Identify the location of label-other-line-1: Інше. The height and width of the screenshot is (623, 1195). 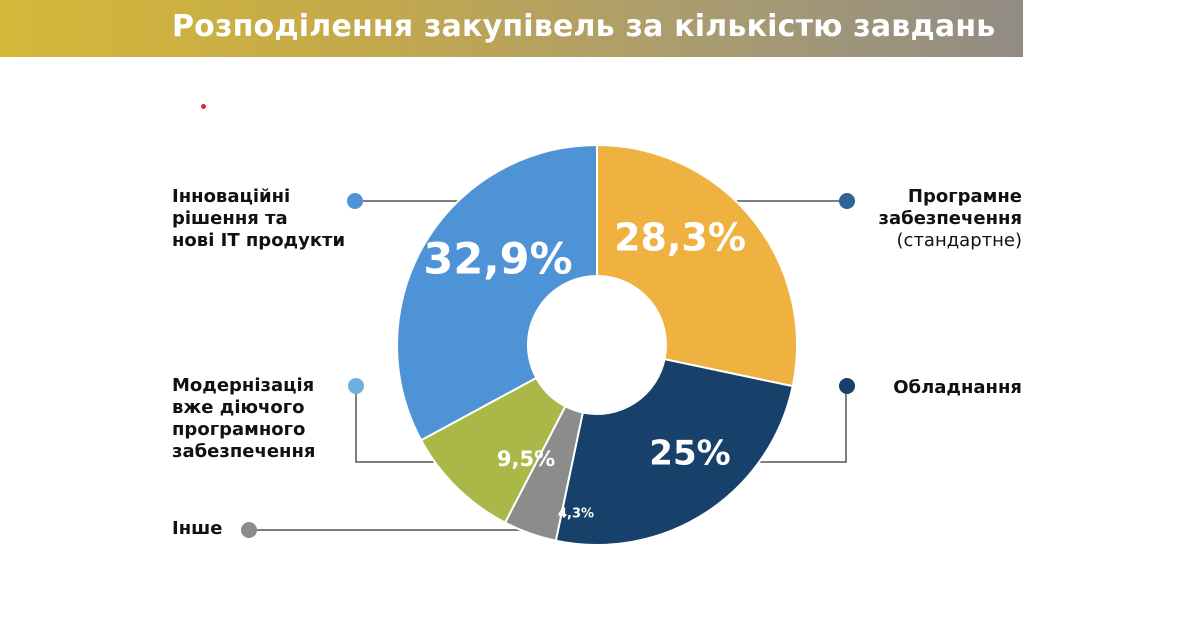
(197, 528).